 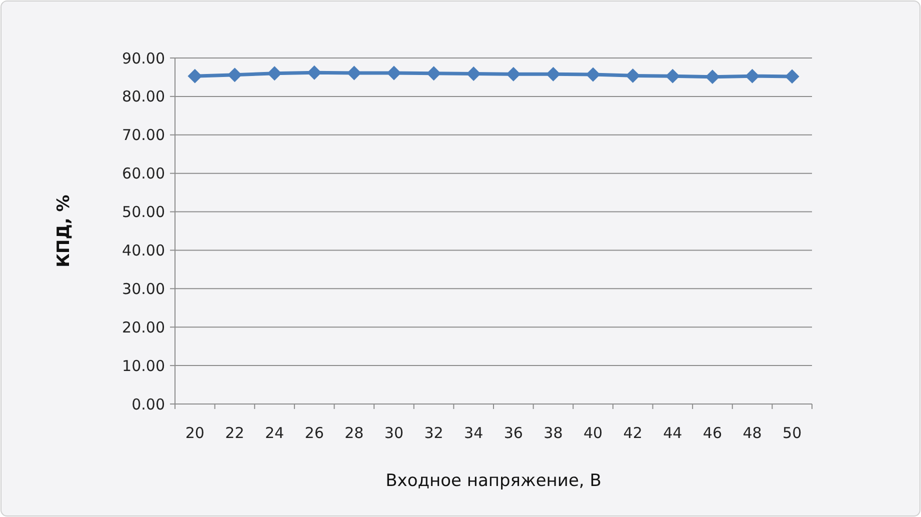 What do you see at coordinates (494, 481) in the screenshot?
I see `x-axis-title: Входное напряжение, В` at bounding box center [494, 481].